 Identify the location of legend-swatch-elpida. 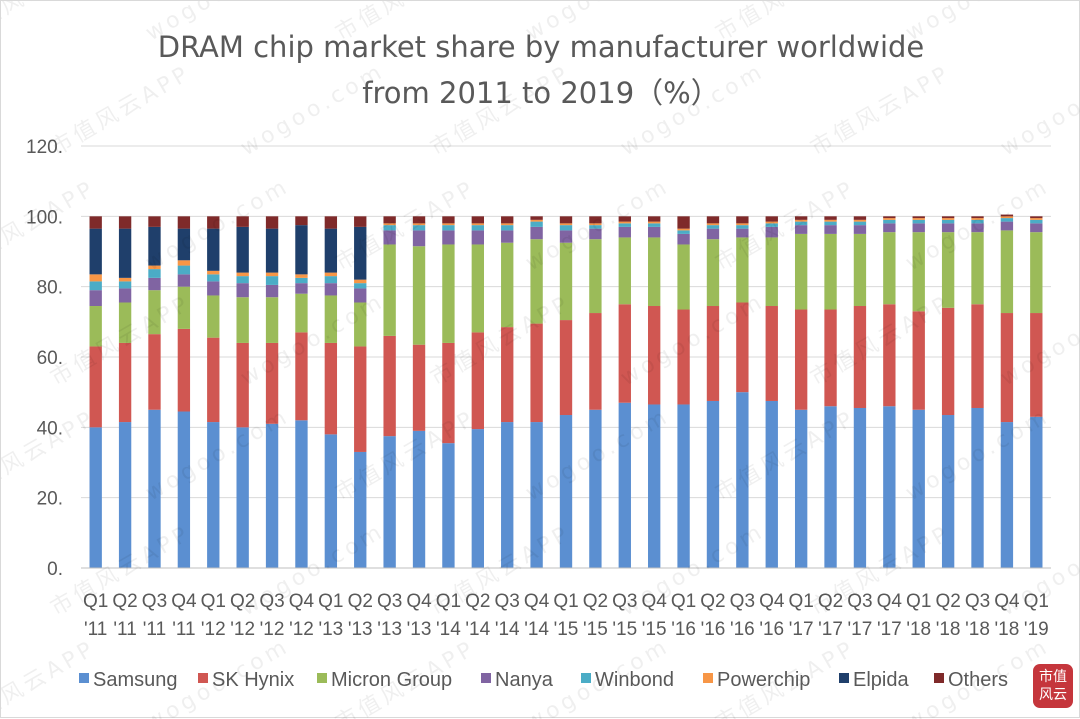
(844, 678).